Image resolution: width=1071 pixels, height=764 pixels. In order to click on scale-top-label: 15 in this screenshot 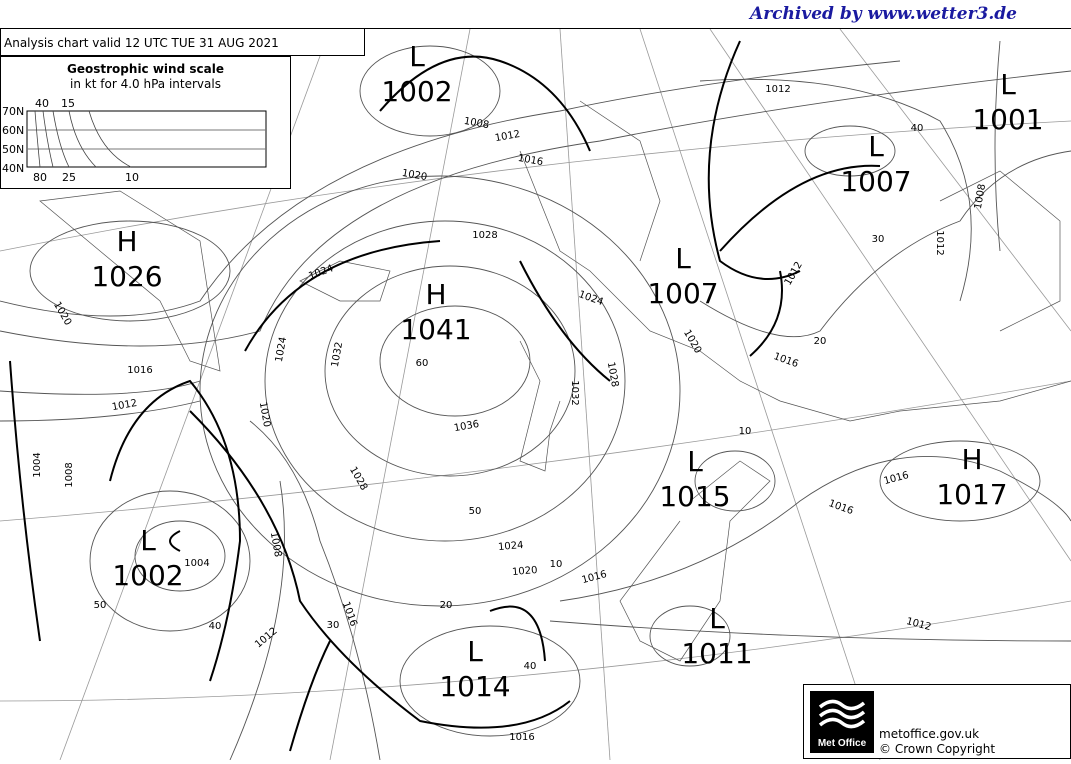, I will do `click(68, 103)`.